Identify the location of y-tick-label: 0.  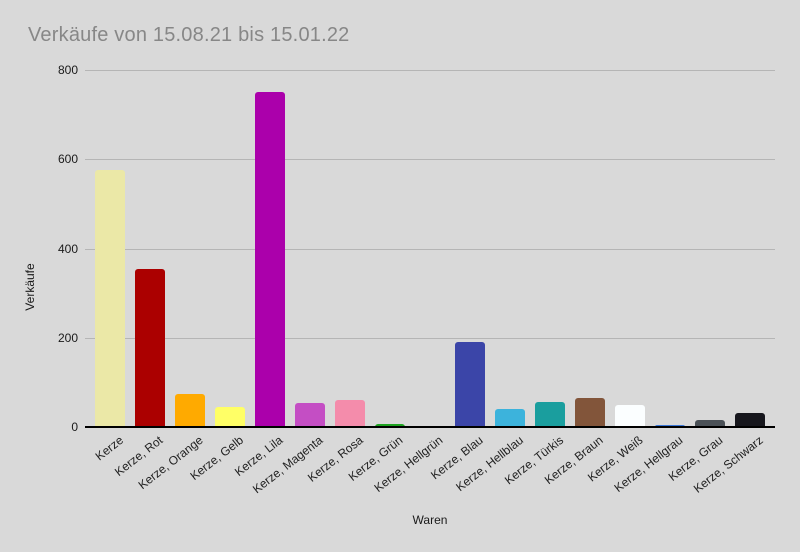
(74, 427).